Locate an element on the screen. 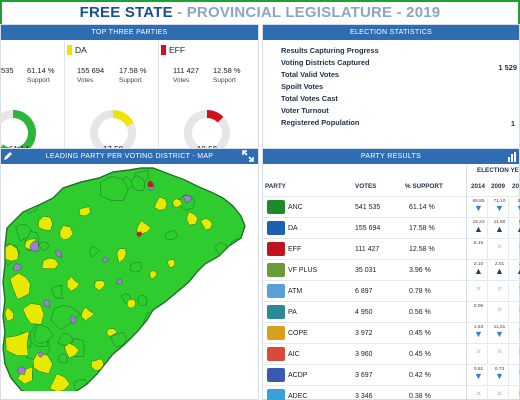 The image size is (520, 400). history-cell: 8.15 is located at coordinates (479, 249).